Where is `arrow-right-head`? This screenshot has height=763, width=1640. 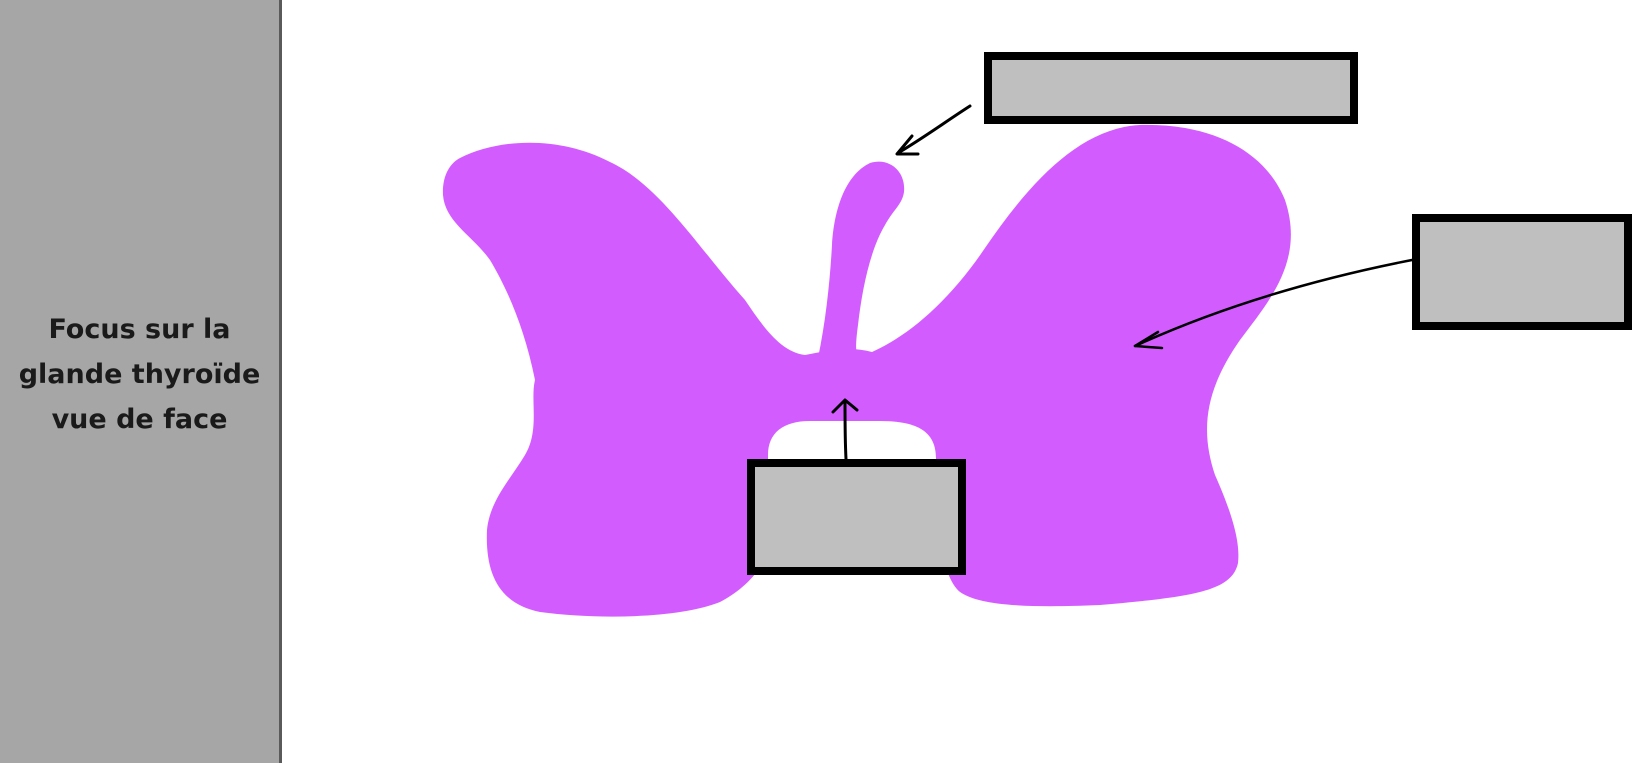 arrow-right-head is located at coordinates (1148, 340).